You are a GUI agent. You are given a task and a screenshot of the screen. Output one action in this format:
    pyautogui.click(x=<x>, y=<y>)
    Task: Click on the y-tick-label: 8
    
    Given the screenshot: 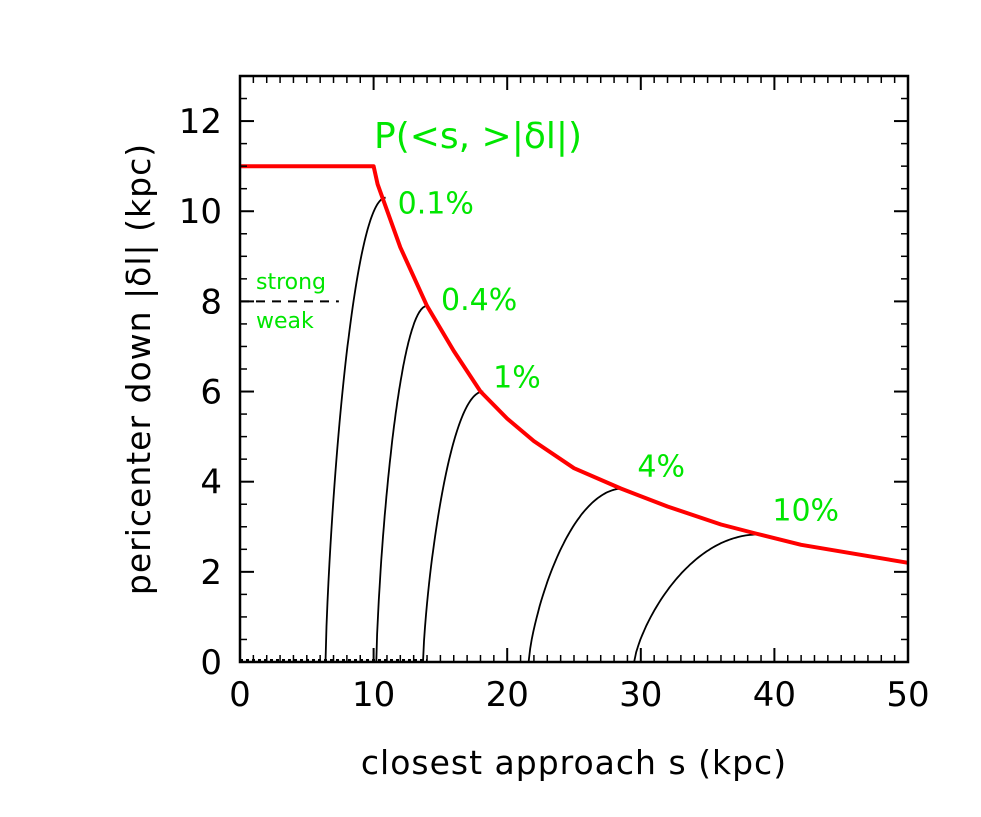 What is the action you would take?
    pyautogui.click(x=211, y=302)
    